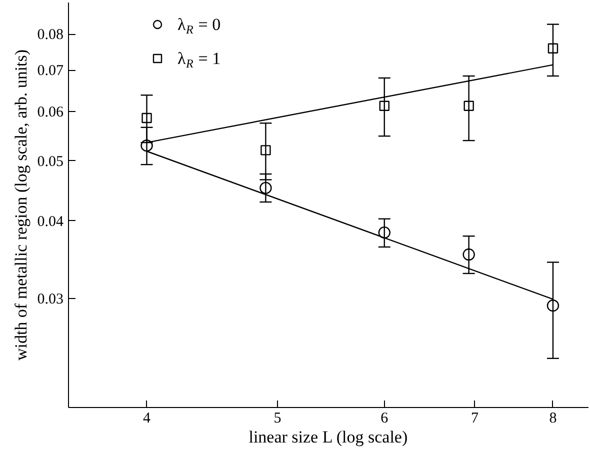 The height and width of the screenshot is (453, 590). I want to click on y-tick-label: 0.05, so click(50, 162).